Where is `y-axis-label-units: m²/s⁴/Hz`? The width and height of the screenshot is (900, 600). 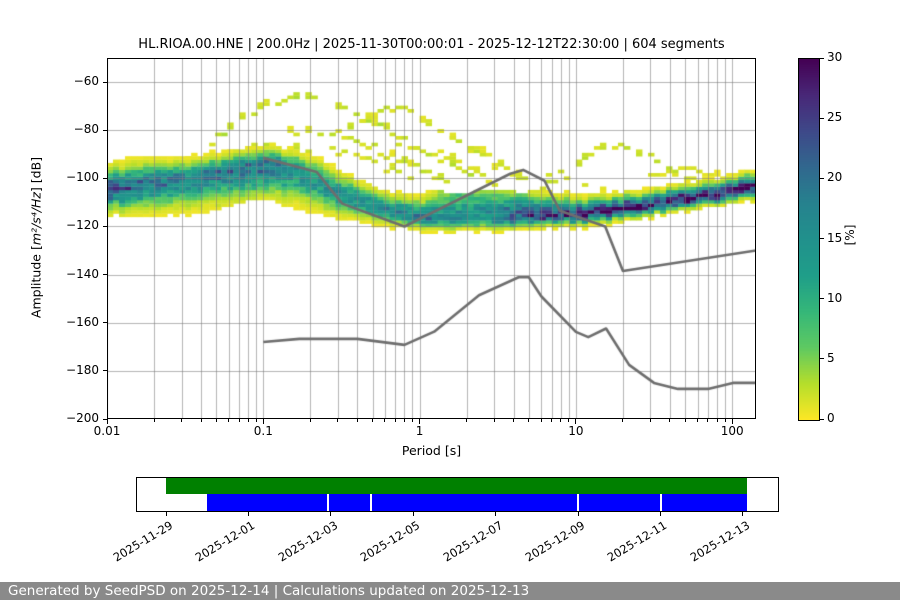
y-axis-label-units: m²/s⁴/Hz is located at coordinates (36, 219).